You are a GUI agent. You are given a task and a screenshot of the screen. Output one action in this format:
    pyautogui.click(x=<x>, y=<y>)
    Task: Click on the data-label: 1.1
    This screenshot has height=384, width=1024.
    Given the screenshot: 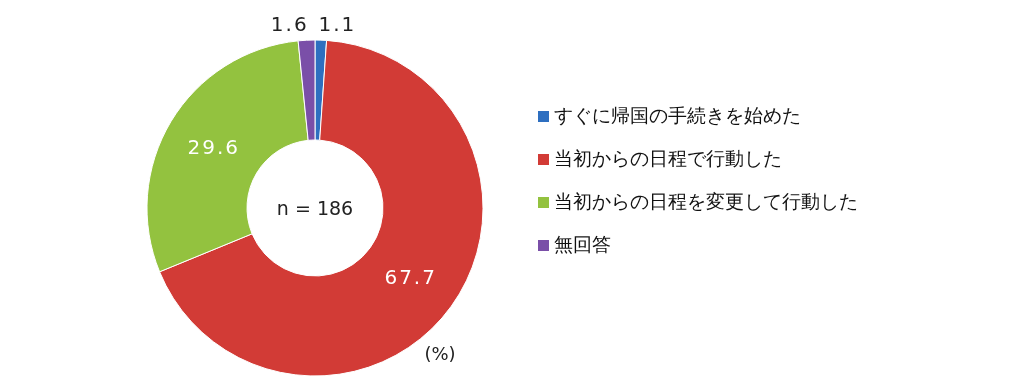 What is the action you would take?
    pyautogui.click(x=337, y=24)
    